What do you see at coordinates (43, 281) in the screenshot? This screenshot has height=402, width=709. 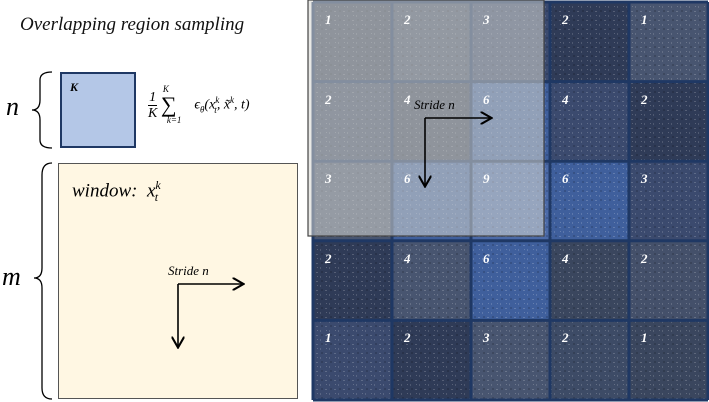 I see `m-brace` at bounding box center [43, 281].